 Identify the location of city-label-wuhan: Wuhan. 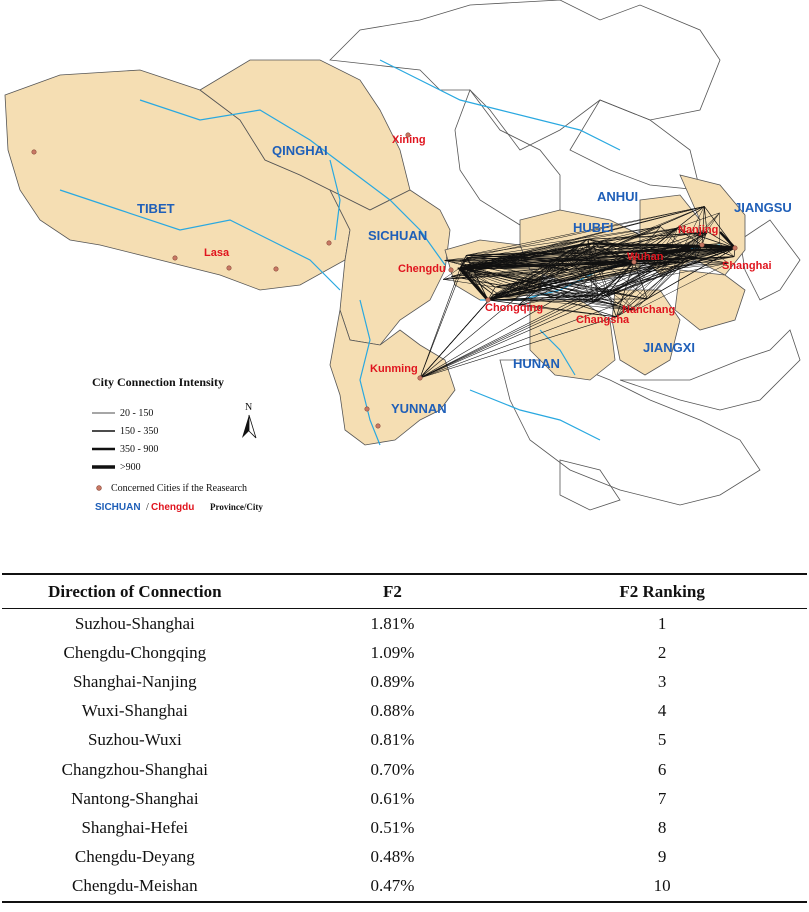
(645, 257).